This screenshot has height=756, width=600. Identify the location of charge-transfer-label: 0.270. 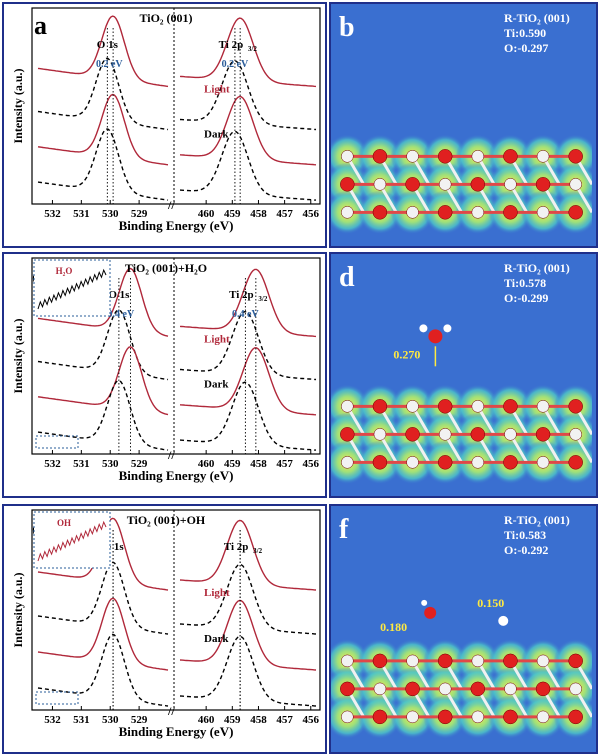
(406, 354).